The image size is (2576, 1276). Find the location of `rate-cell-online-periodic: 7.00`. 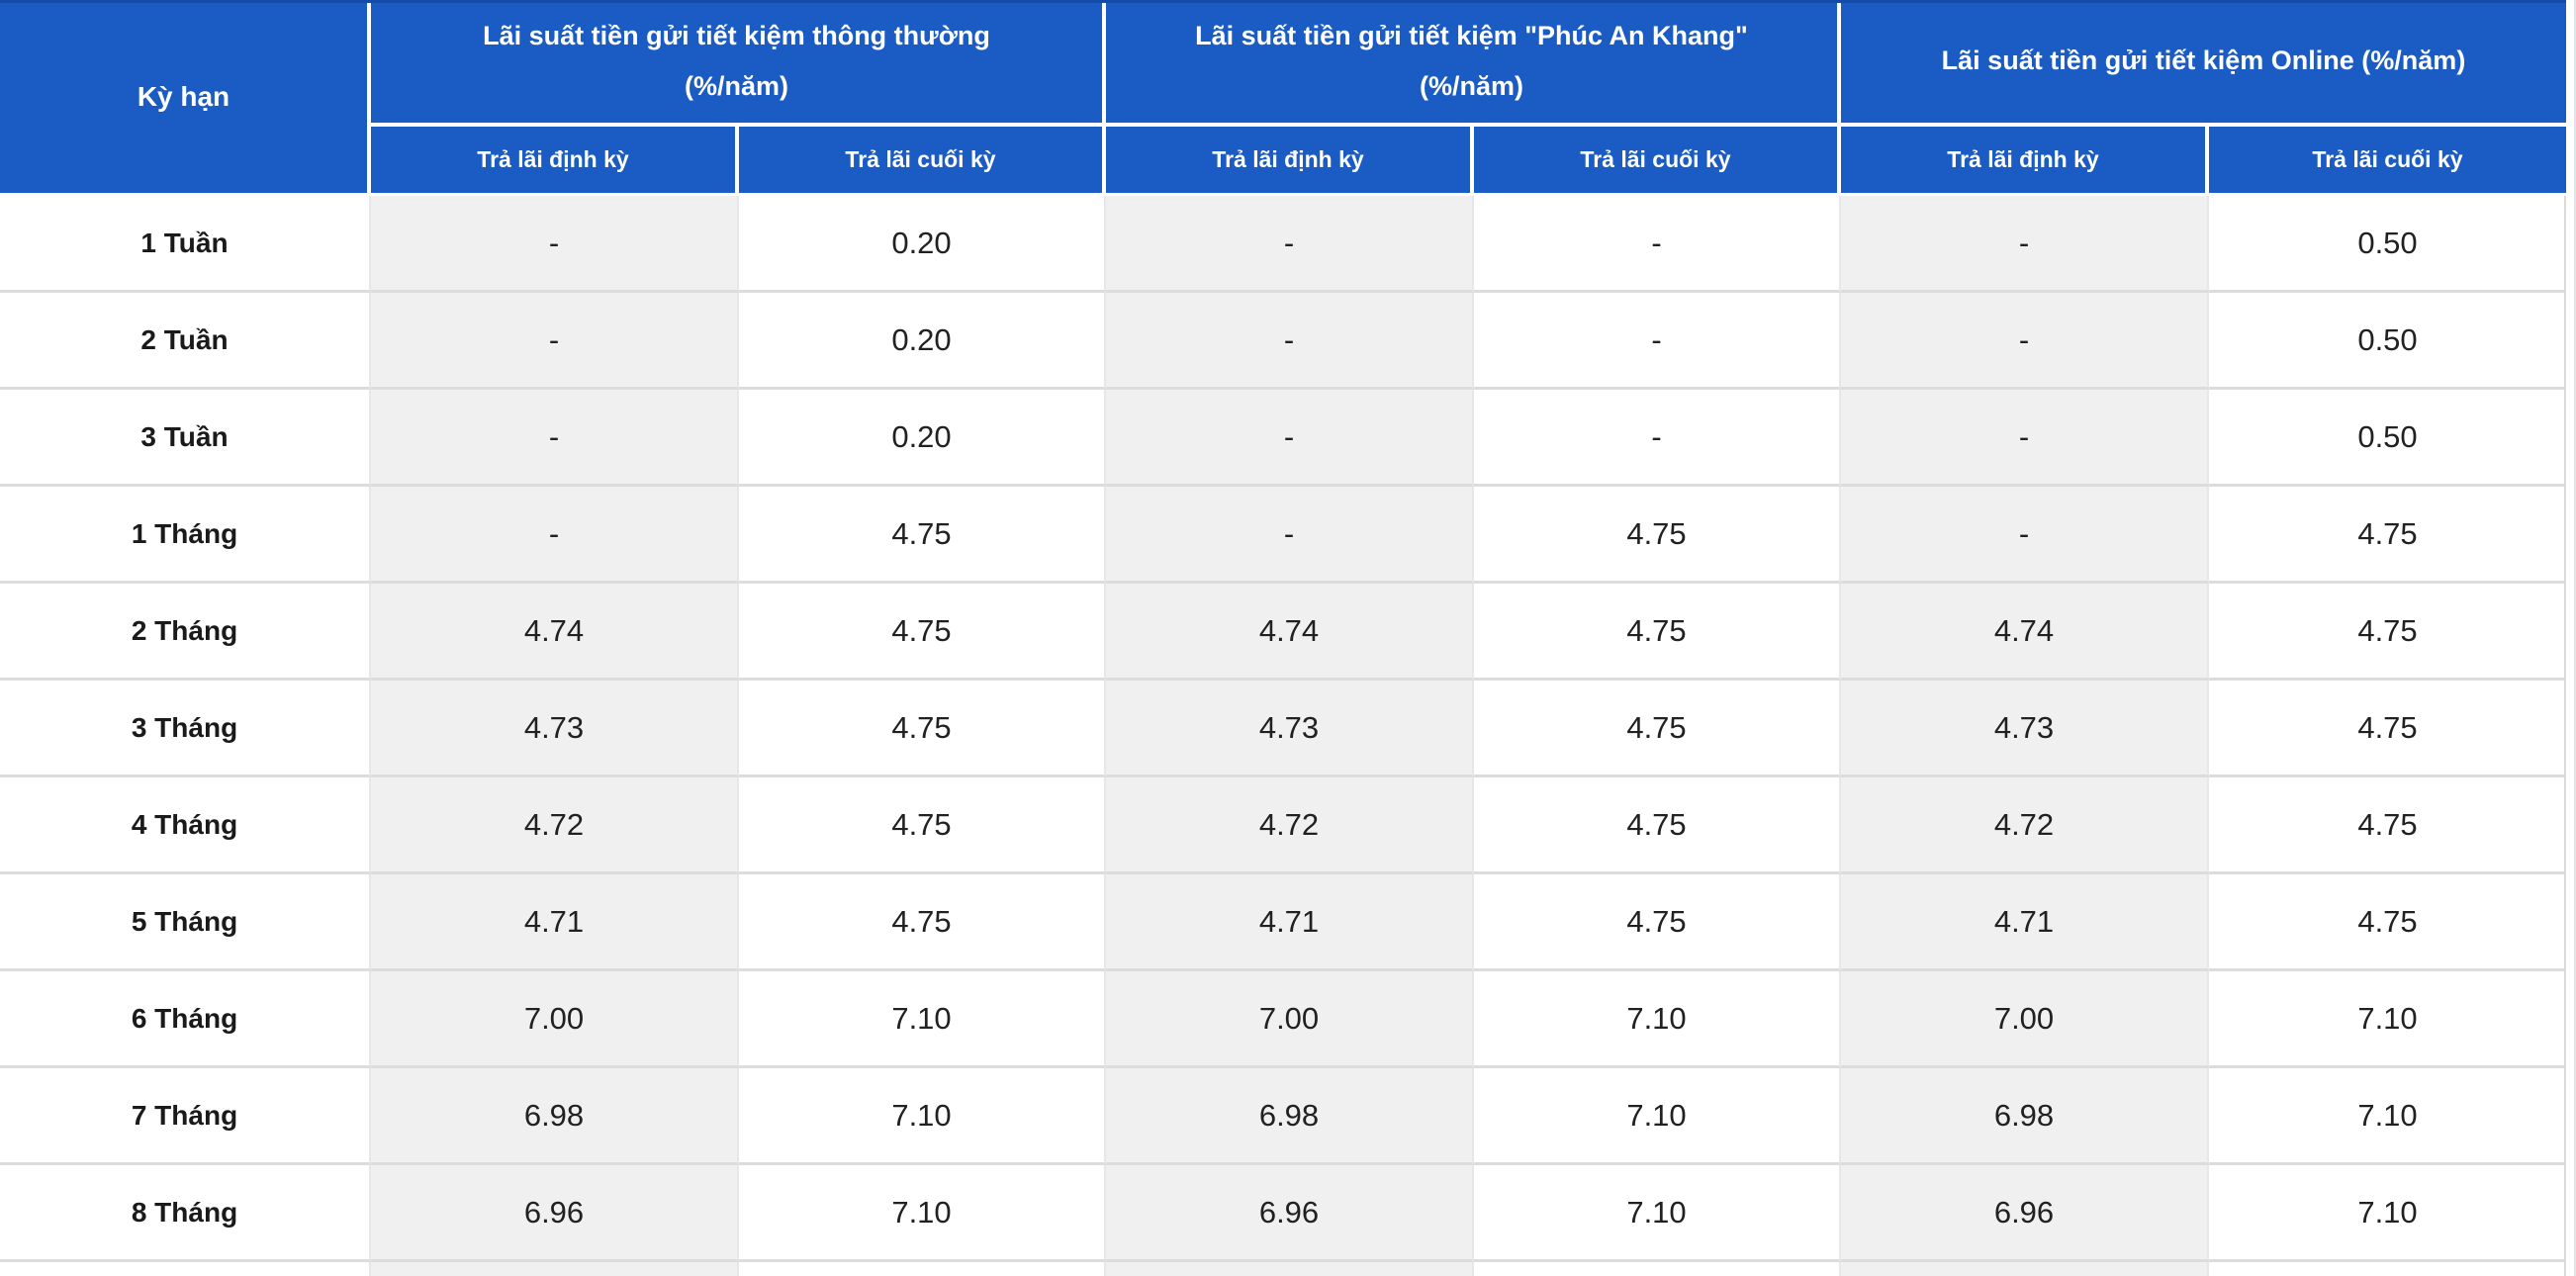

rate-cell-online-periodic: 7.00 is located at coordinates (2025, 1019).